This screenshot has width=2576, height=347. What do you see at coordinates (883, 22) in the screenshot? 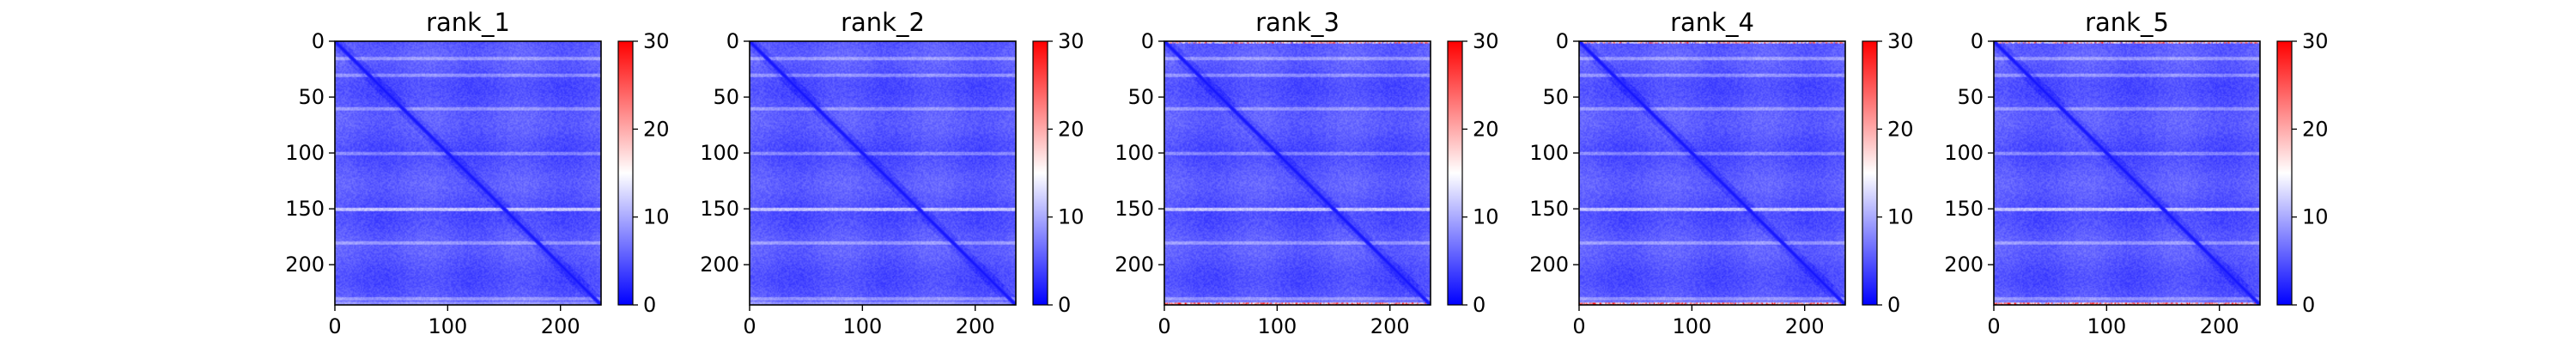
I see `panel-title: rank_2` at bounding box center [883, 22].